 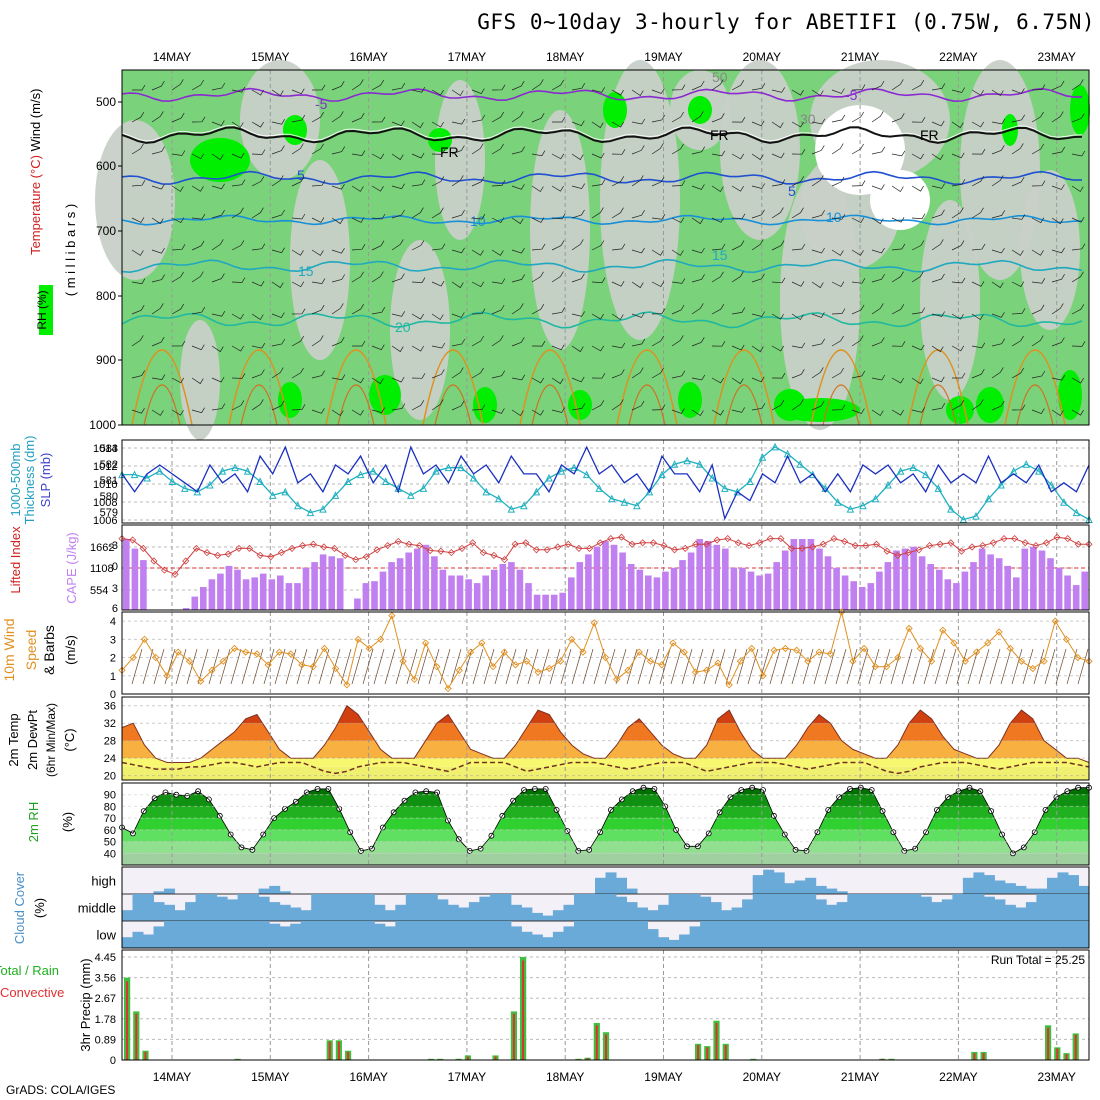 What do you see at coordinates (860, 1077) in the screenshot?
I see `date-label-bottom: 21MAY` at bounding box center [860, 1077].